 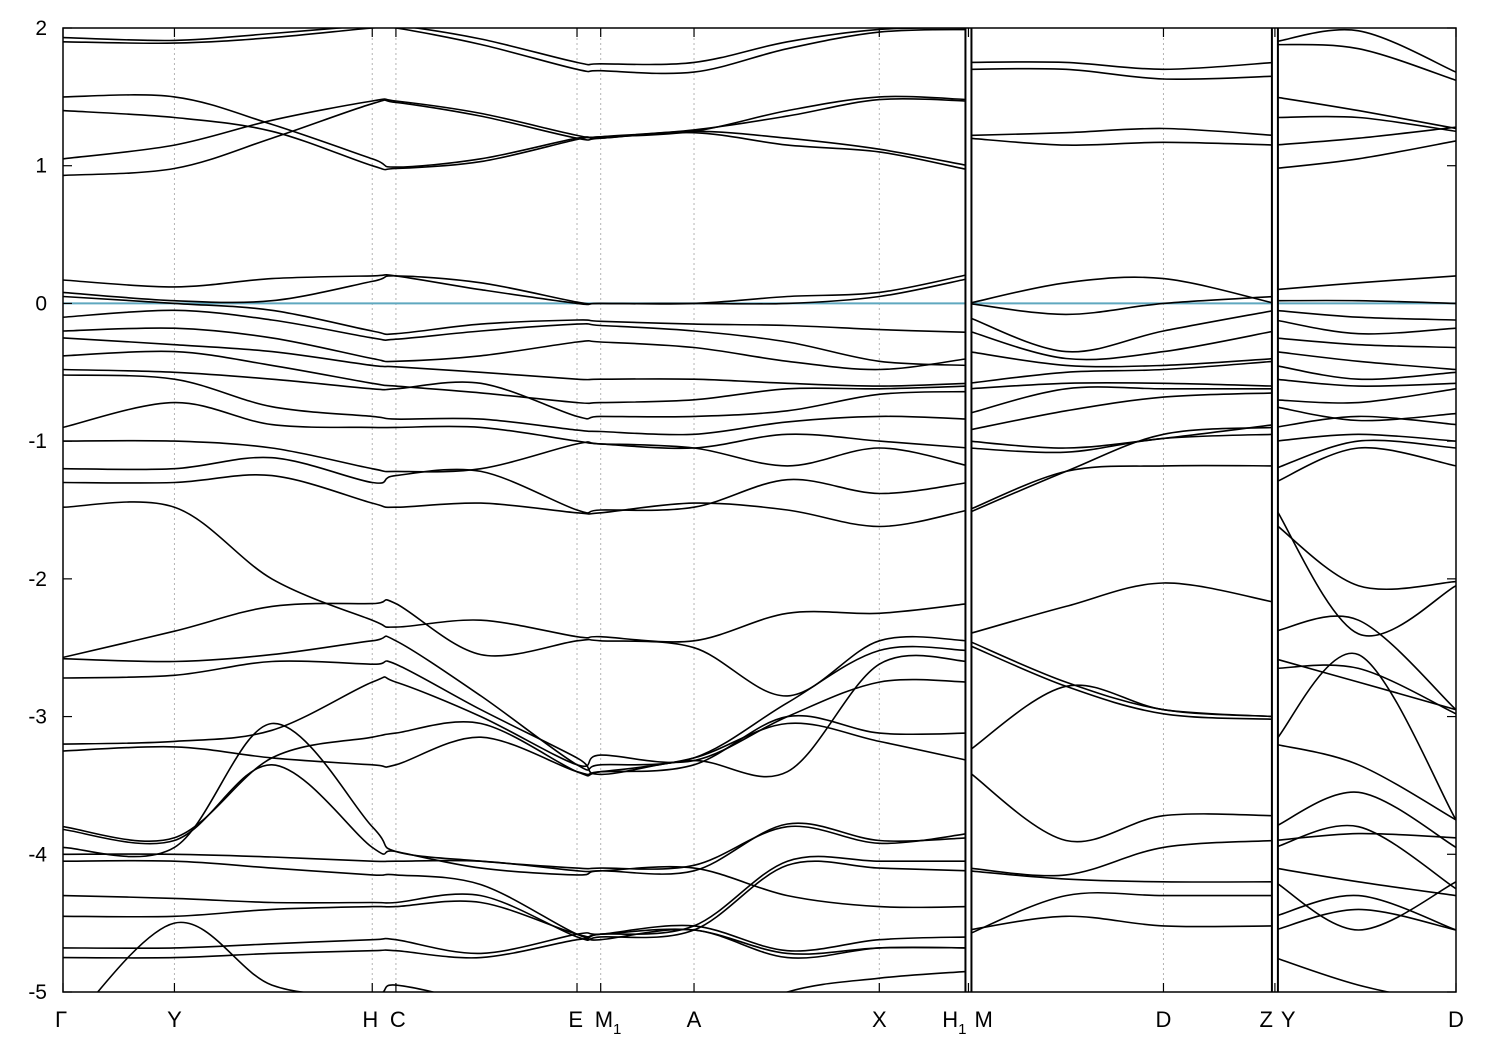 I want to click on kpoint-label: M, so click(x=983, y=1019).